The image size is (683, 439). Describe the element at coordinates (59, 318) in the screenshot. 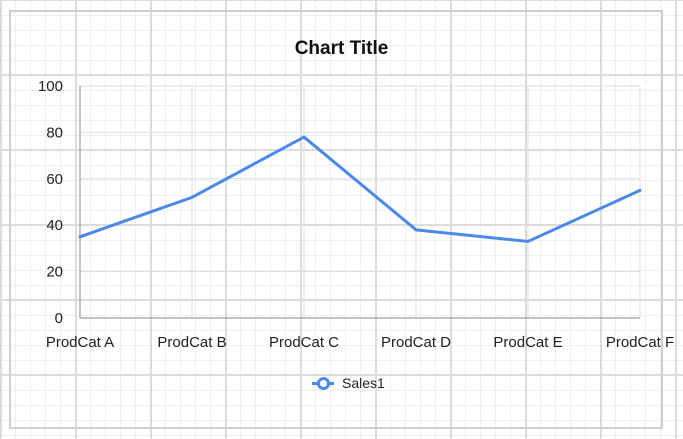

I see `y-tick-label: 0` at that location.